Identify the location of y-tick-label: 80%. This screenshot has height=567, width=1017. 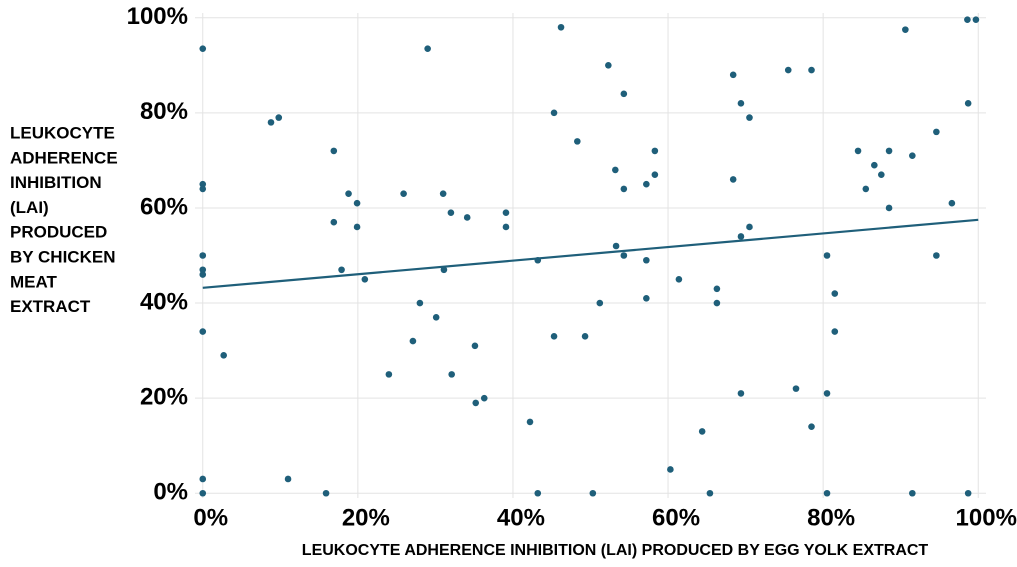
(164, 111).